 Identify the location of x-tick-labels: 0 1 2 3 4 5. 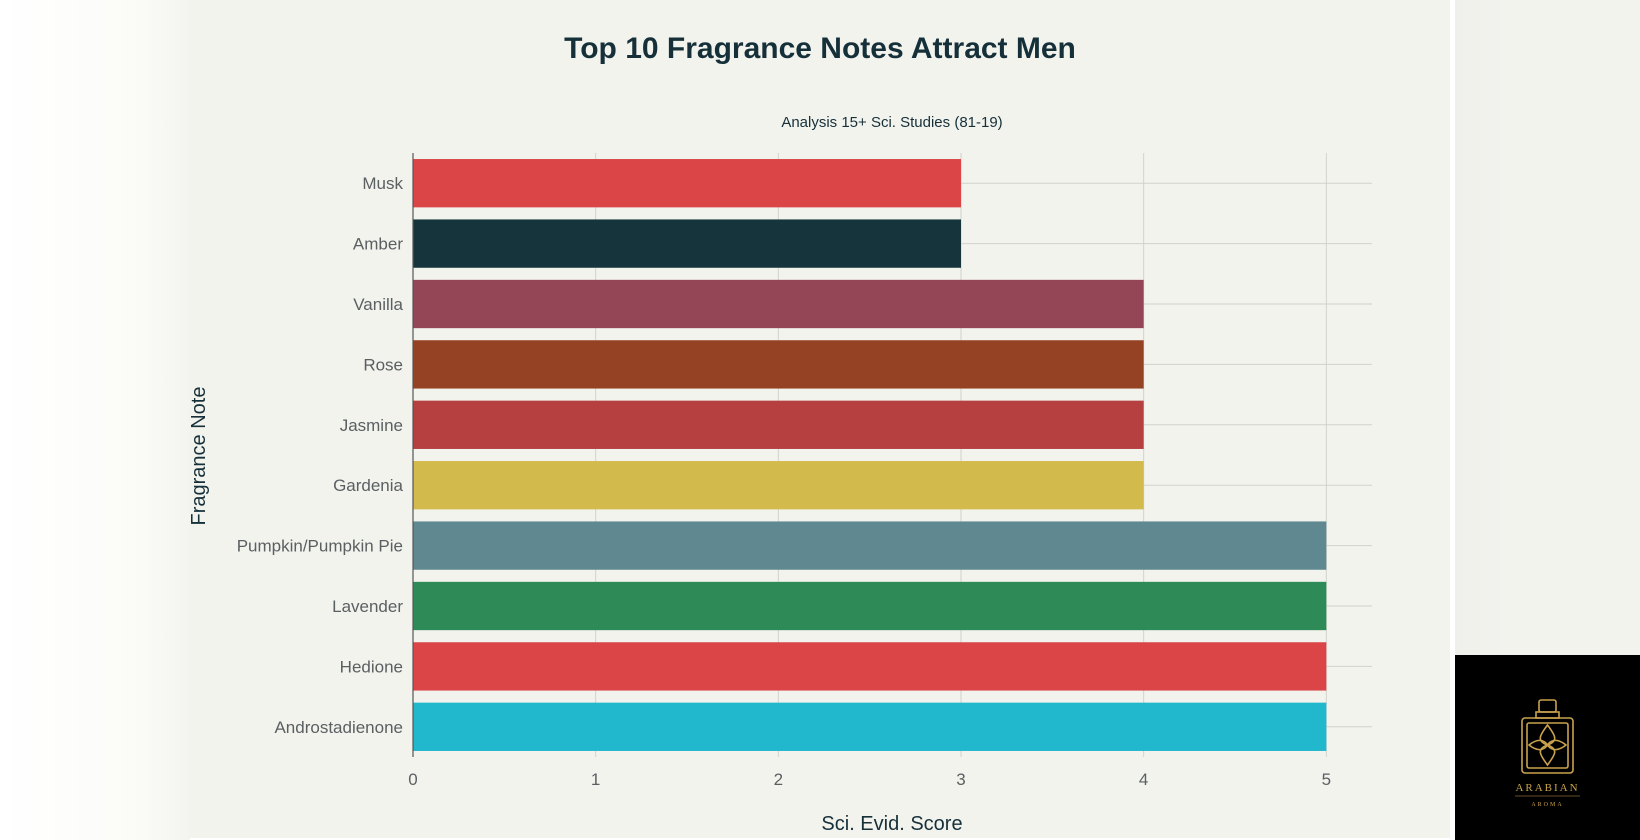
(869, 779).